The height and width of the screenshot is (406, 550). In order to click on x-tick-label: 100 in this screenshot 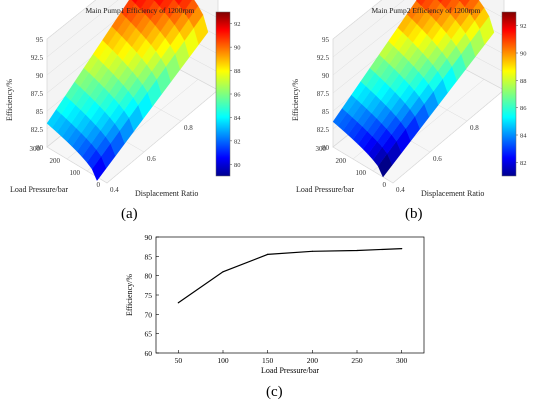, I will do `click(223, 360)`.